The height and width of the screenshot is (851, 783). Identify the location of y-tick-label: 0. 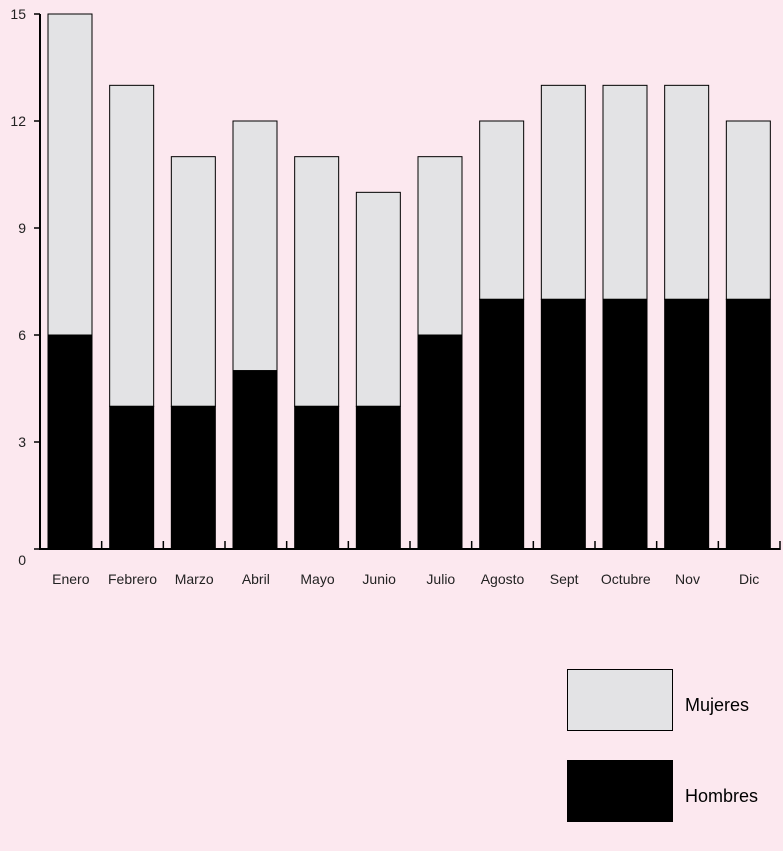
(22, 560).